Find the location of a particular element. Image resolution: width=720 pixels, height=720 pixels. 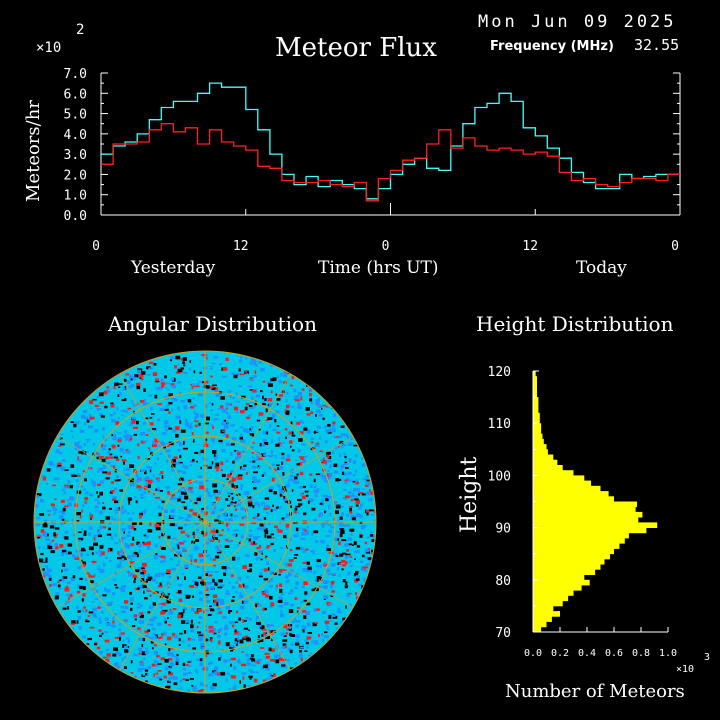

frequency-value: 32.55 is located at coordinates (656, 45).